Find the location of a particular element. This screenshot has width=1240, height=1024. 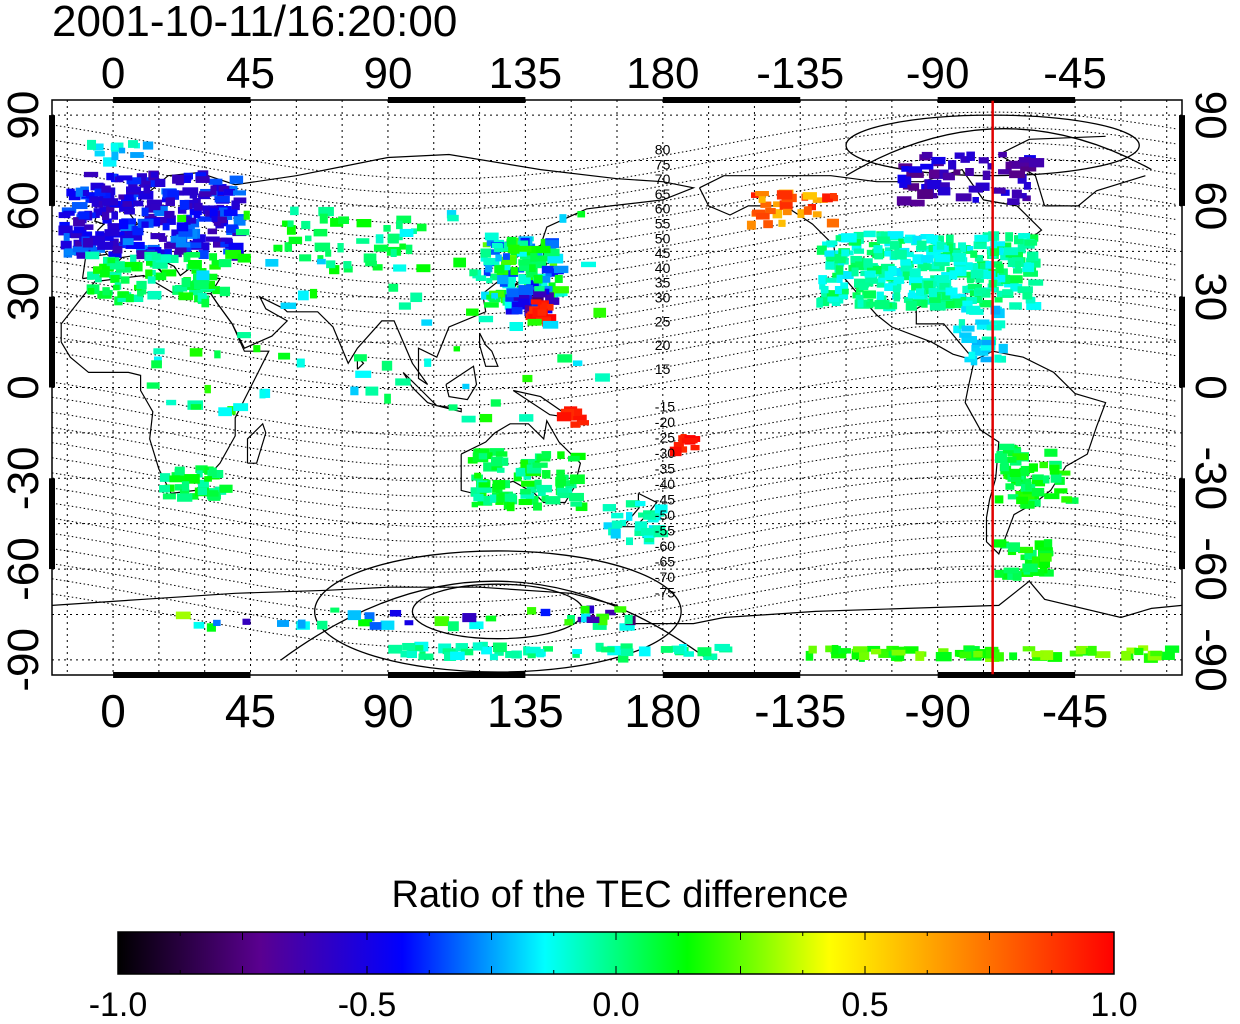

contour-label-north: 20 is located at coordinates (663, 345).